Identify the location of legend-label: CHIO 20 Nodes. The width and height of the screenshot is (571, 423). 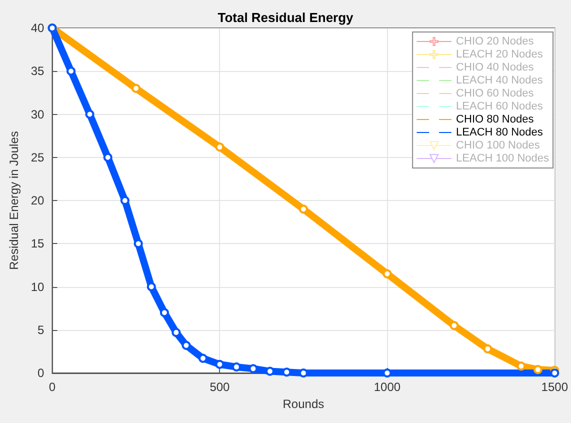
(495, 42).